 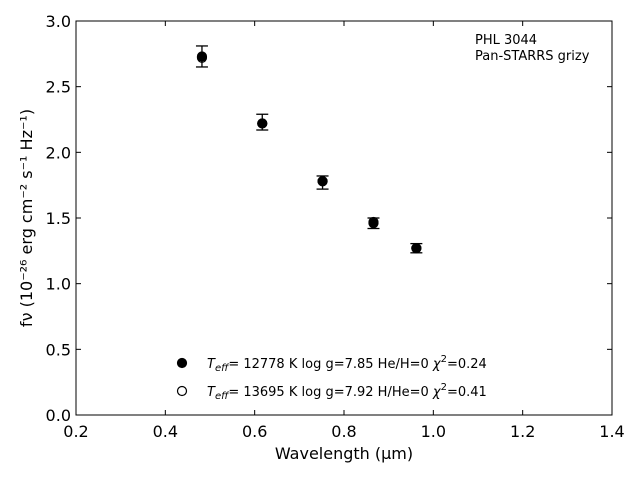 I want to click on y-tick-label: 1.5, so click(x=58, y=218).